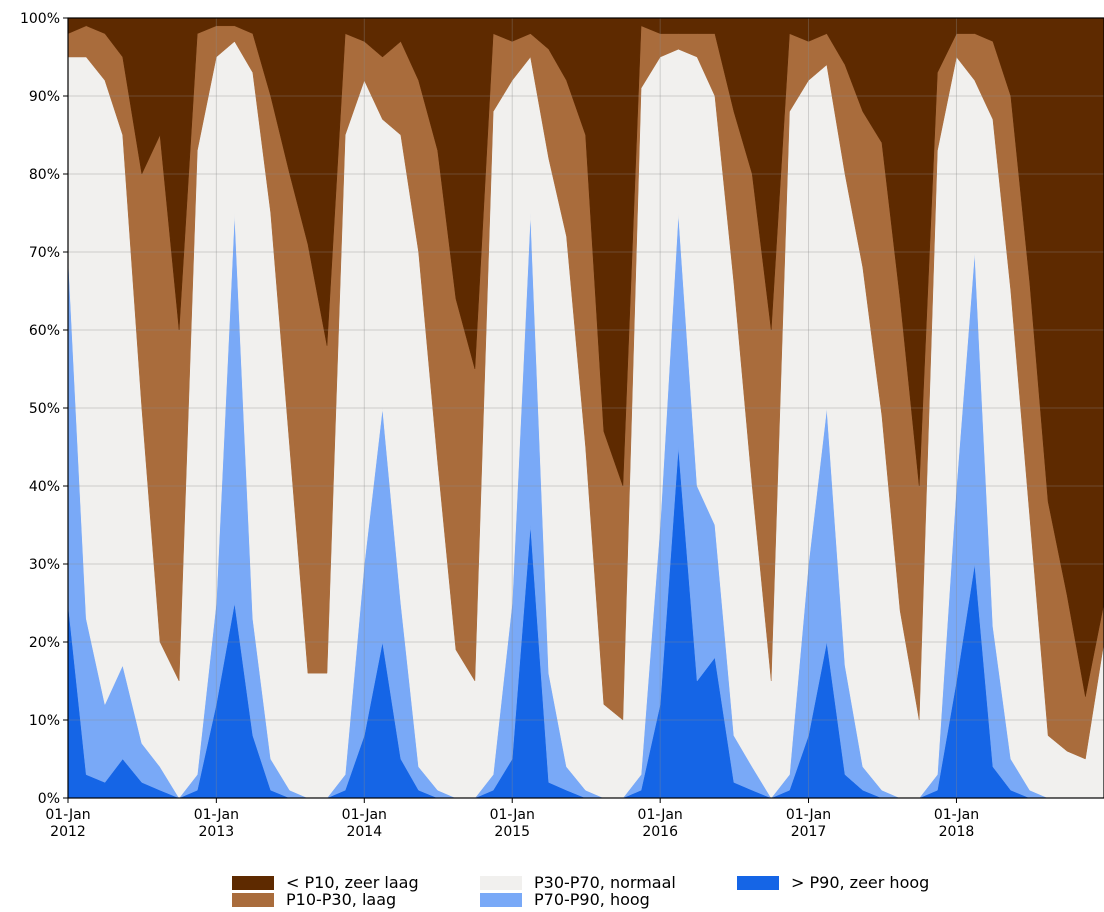 The width and height of the screenshot is (1104, 912). What do you see at coordinates (660, 832) in the screenshot?
I see `x-tick-label-year: 2016` at bounding box center [660, 832].